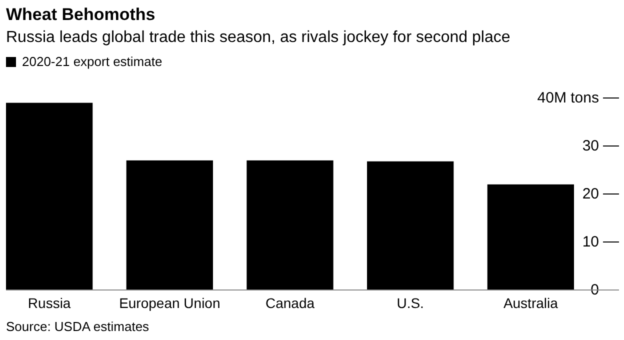  Describe the element at coordinates (568, 98) in the screenshot. I see `y-tick-label: 40M tons` at that location.